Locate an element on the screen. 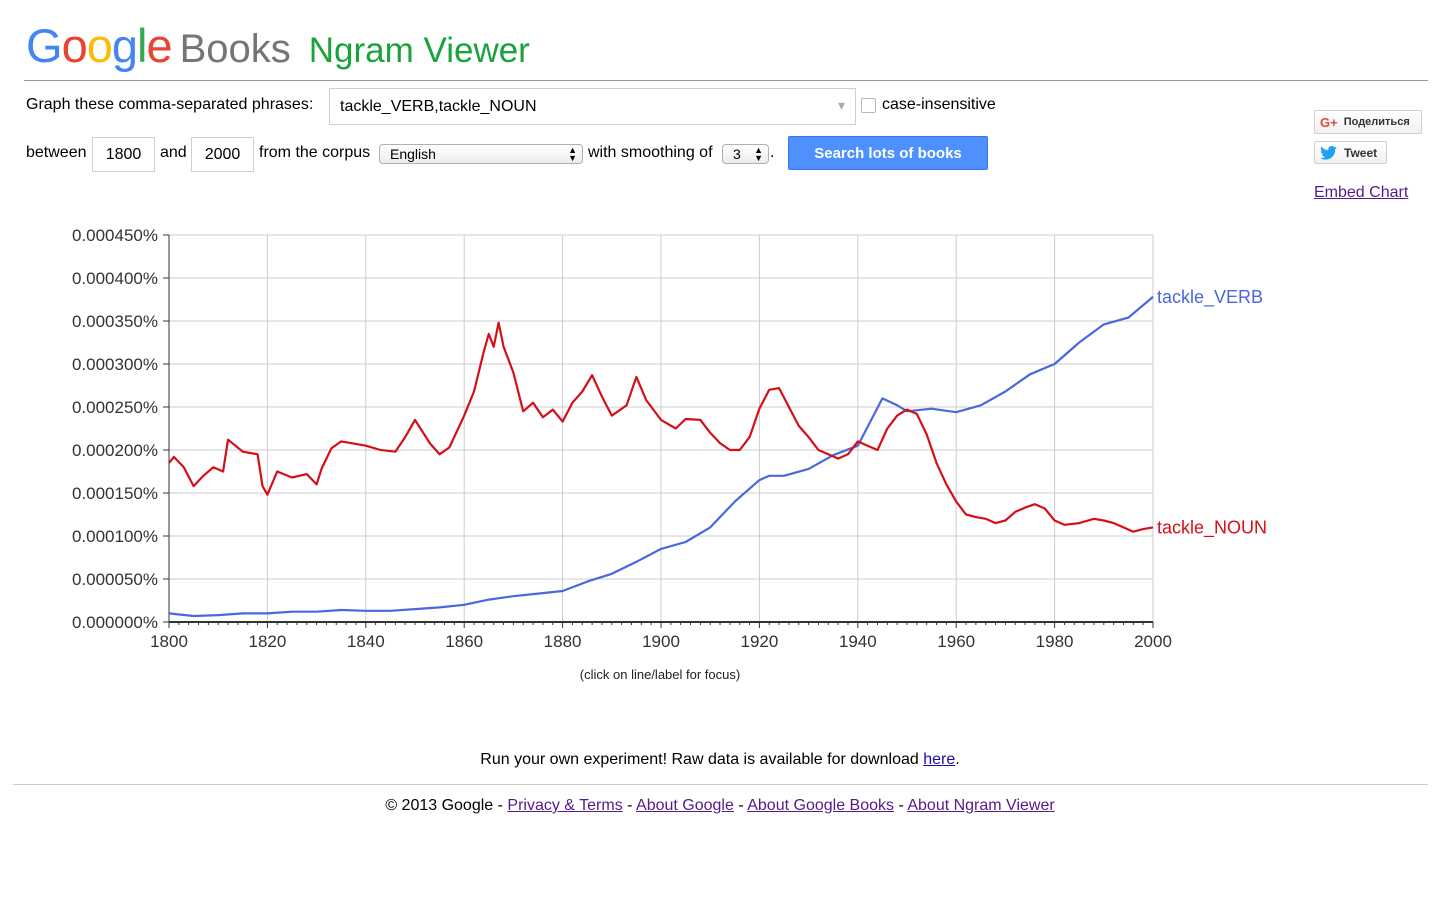  footer-divider is located at coordinates (720, 784).